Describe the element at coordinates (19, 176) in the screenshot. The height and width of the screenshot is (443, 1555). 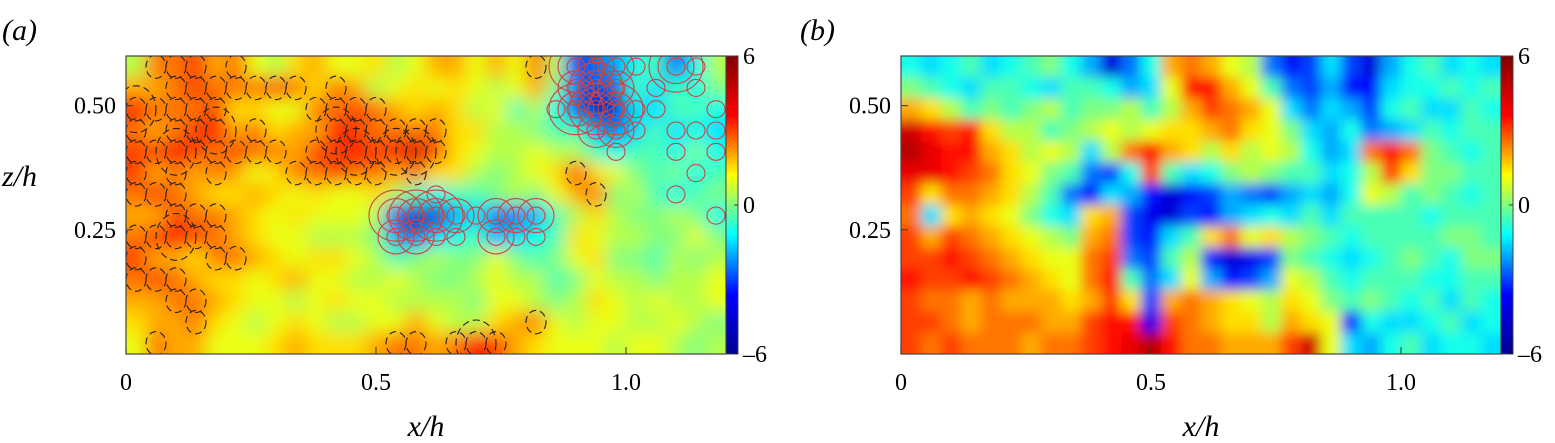
I see `y-axis-label-a: z/h` at that location.